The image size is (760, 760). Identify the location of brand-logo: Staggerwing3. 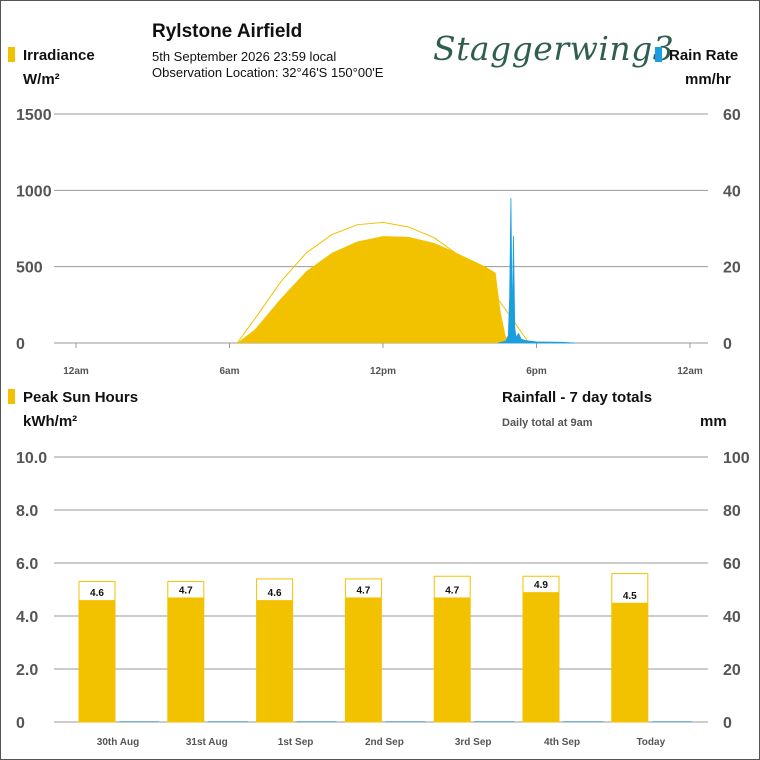
(554, 48).